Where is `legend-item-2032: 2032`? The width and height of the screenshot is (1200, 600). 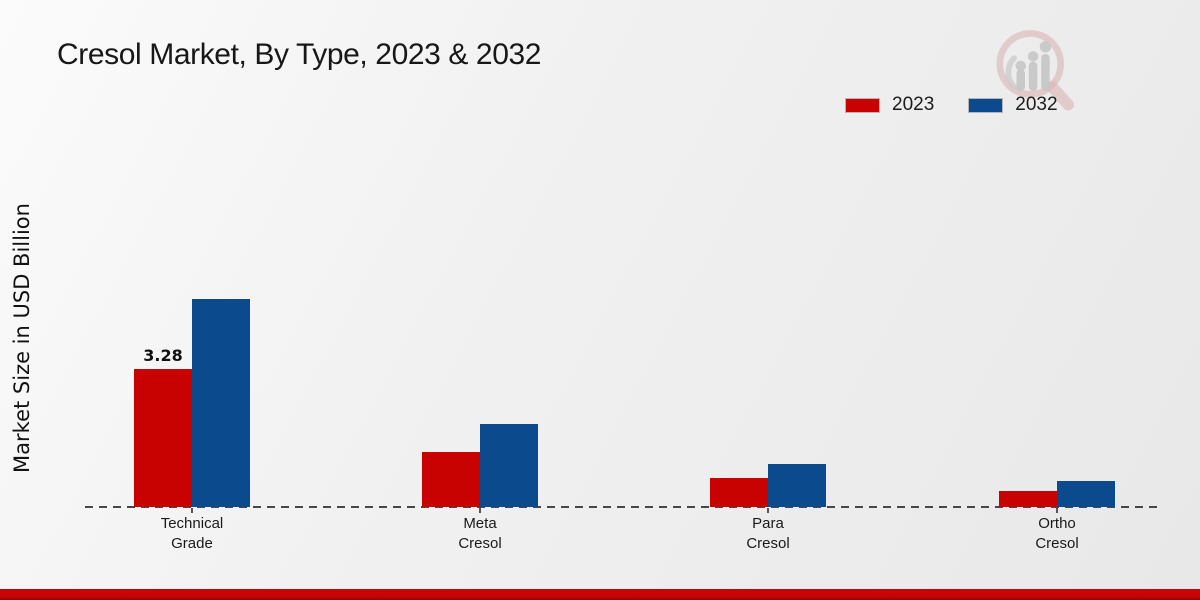
legend-item-2032: 2032 is located at coordinates (1013, 105).